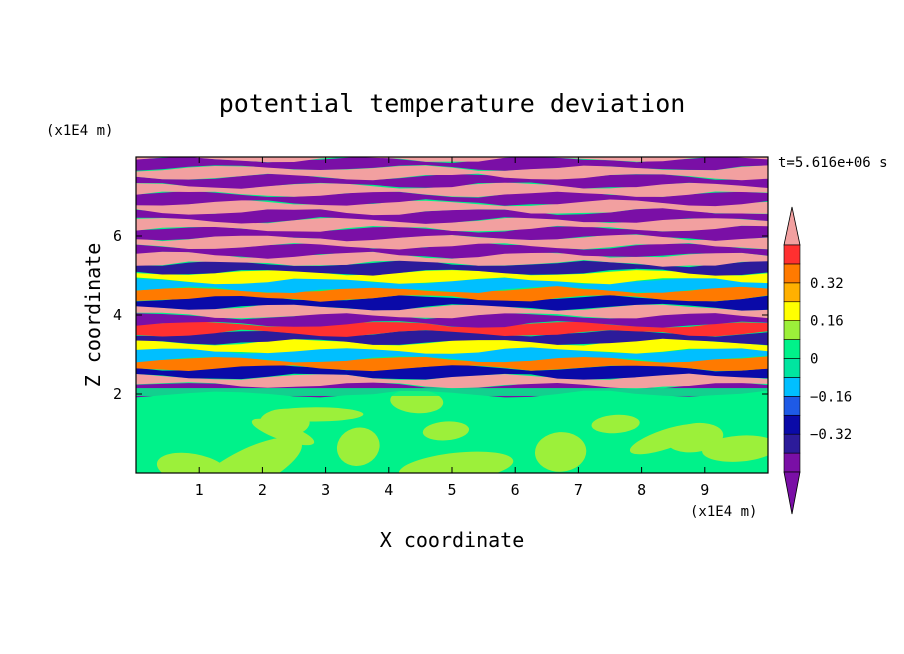 The height and width of the screenshot is (654, 904). I want to click on colorbar-extend-high, so click(792, 226).